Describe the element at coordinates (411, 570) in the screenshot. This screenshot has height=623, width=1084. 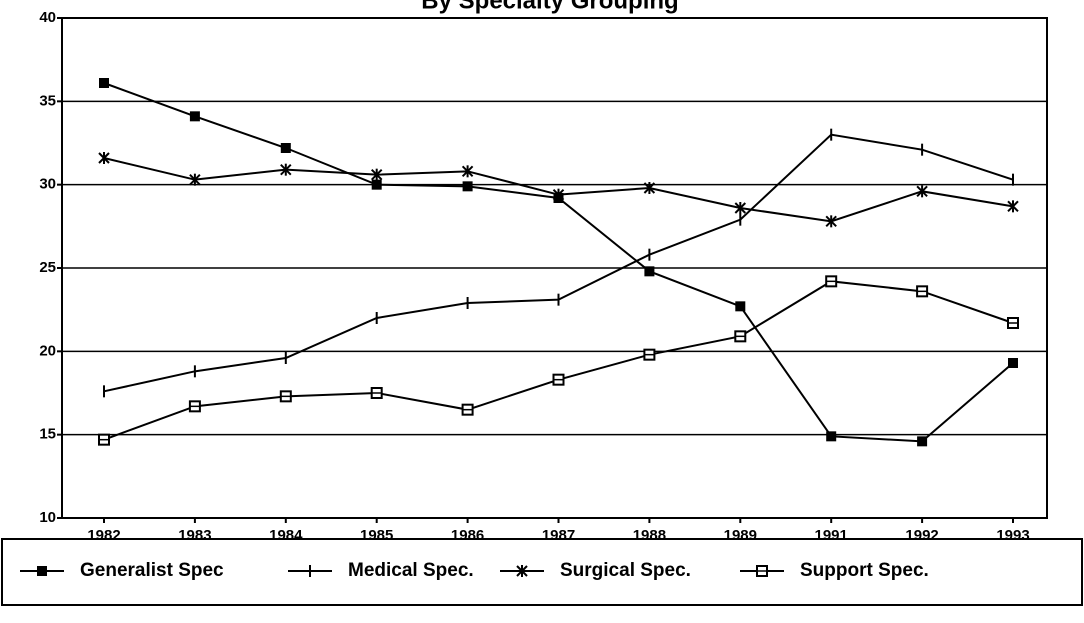
I see `legend-text: Medical Spec.` at that location.